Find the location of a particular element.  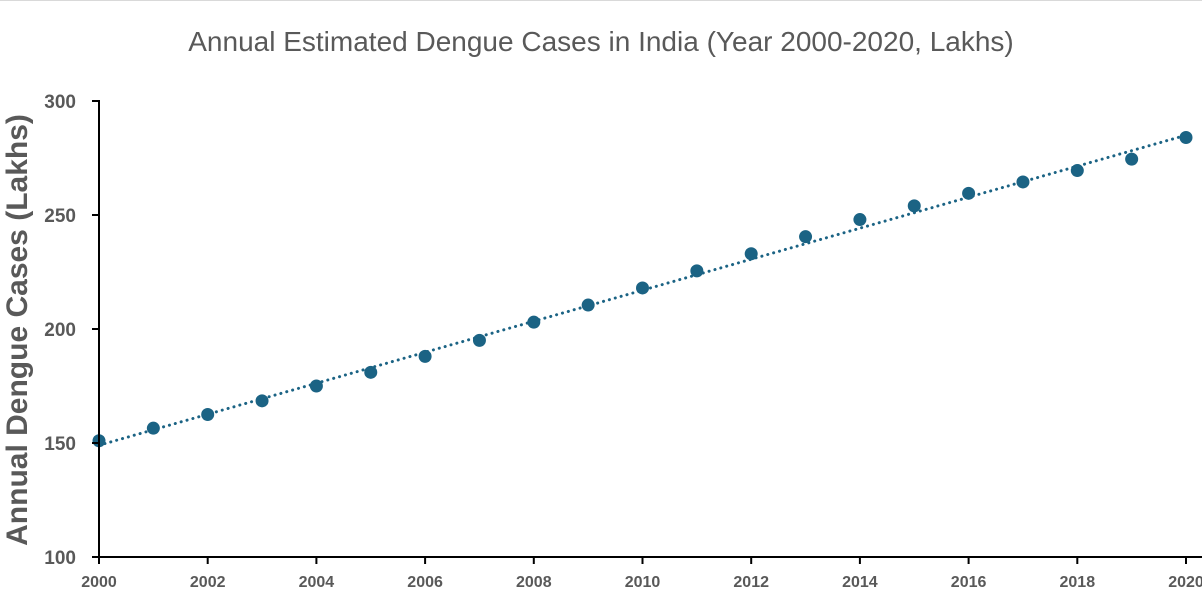

top-divider is located at coordinates (601, 0).